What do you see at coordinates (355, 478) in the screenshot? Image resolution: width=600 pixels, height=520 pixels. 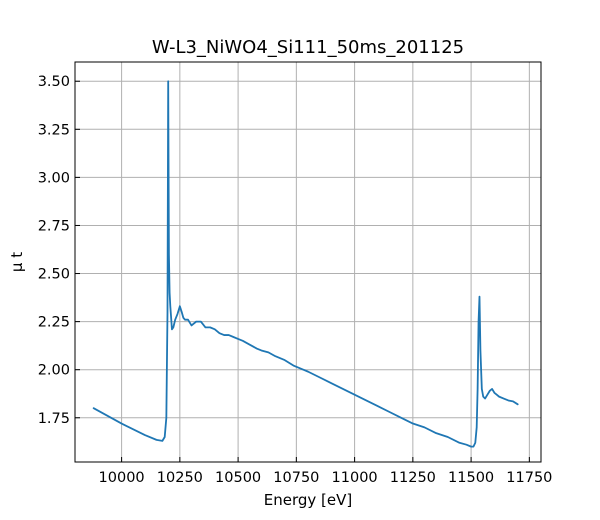 I see `x-tick-label: 11000` at bounding box center [355, 478].